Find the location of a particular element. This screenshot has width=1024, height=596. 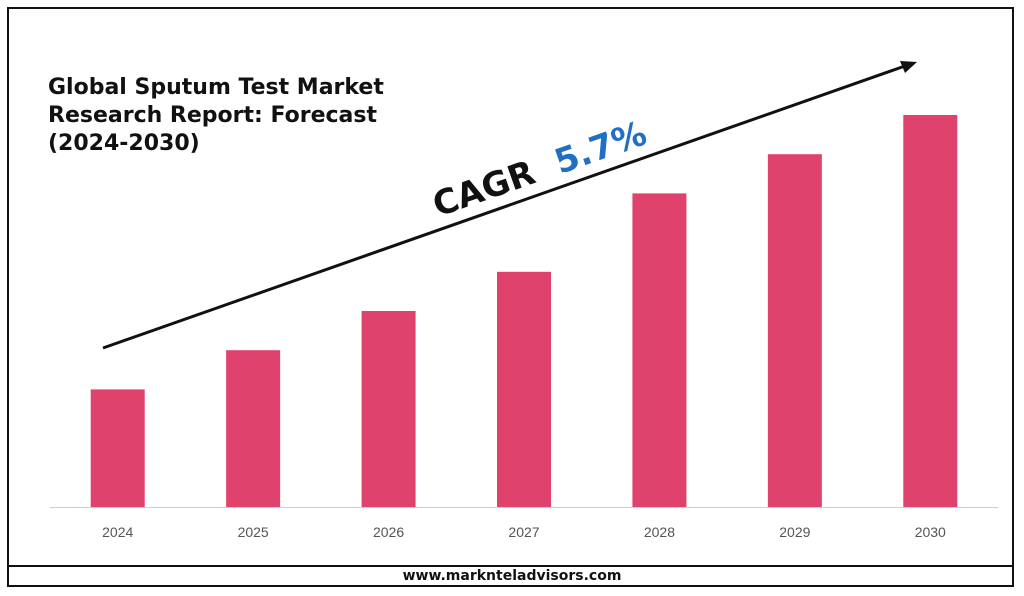

title-line-3: (2024-2030) is located at coordinates (124, 143).